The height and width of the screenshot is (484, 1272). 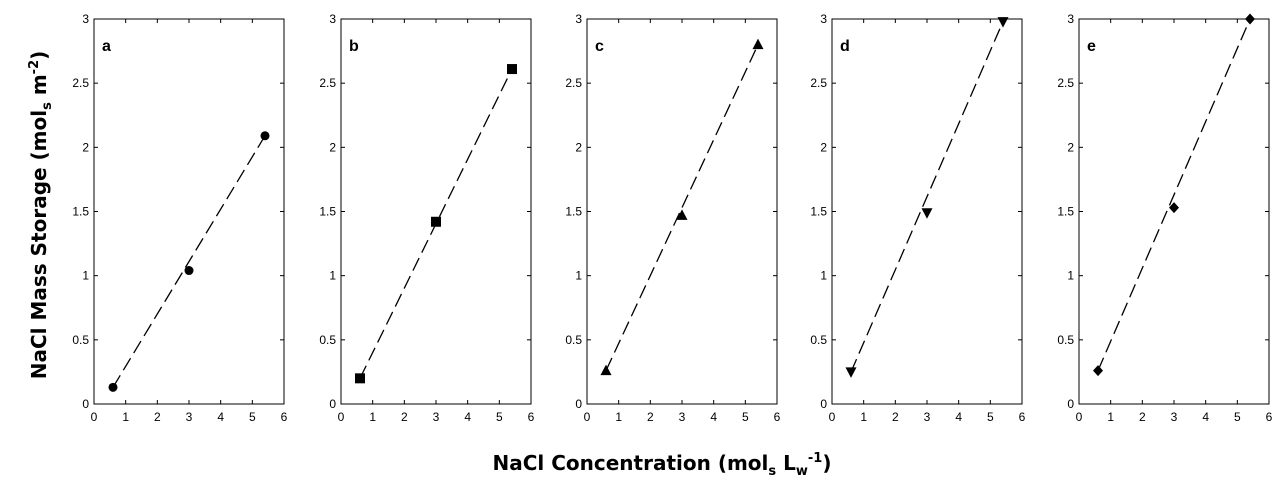 What do you see at coordinates (47, 106) in the screenshot?
I see `y-axis-title-sub: s` at bounding box center [47, 106].